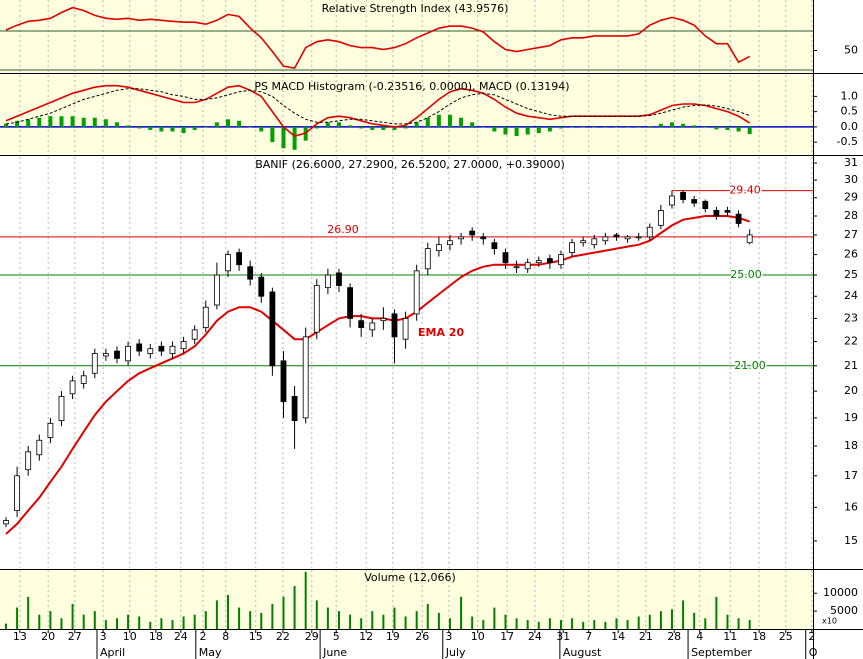 The image size is (863, 659). What do you see at coordinates (851, 445) in the screenshot?
I see `y-tick-label: 18` at bounding box center [851, 445].